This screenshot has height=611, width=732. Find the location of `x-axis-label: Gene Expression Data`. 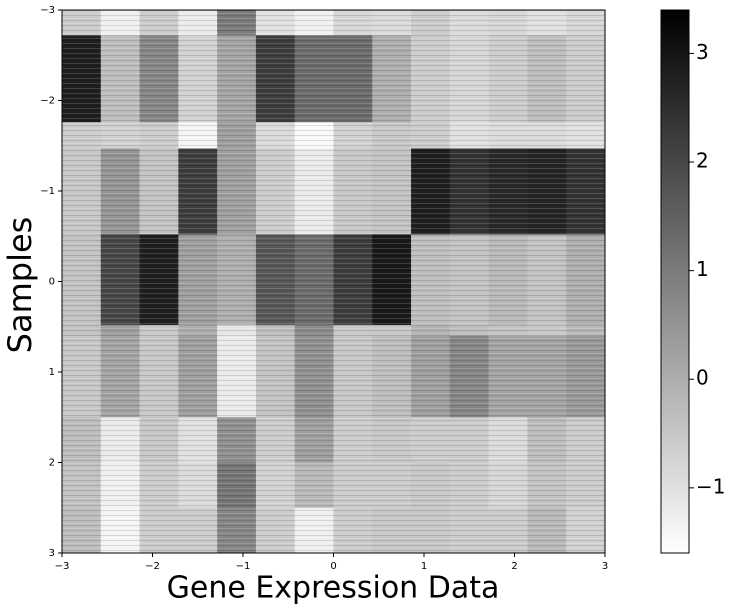

x-axis-label: Gene Expression Data is located at coordinates (333, 588).